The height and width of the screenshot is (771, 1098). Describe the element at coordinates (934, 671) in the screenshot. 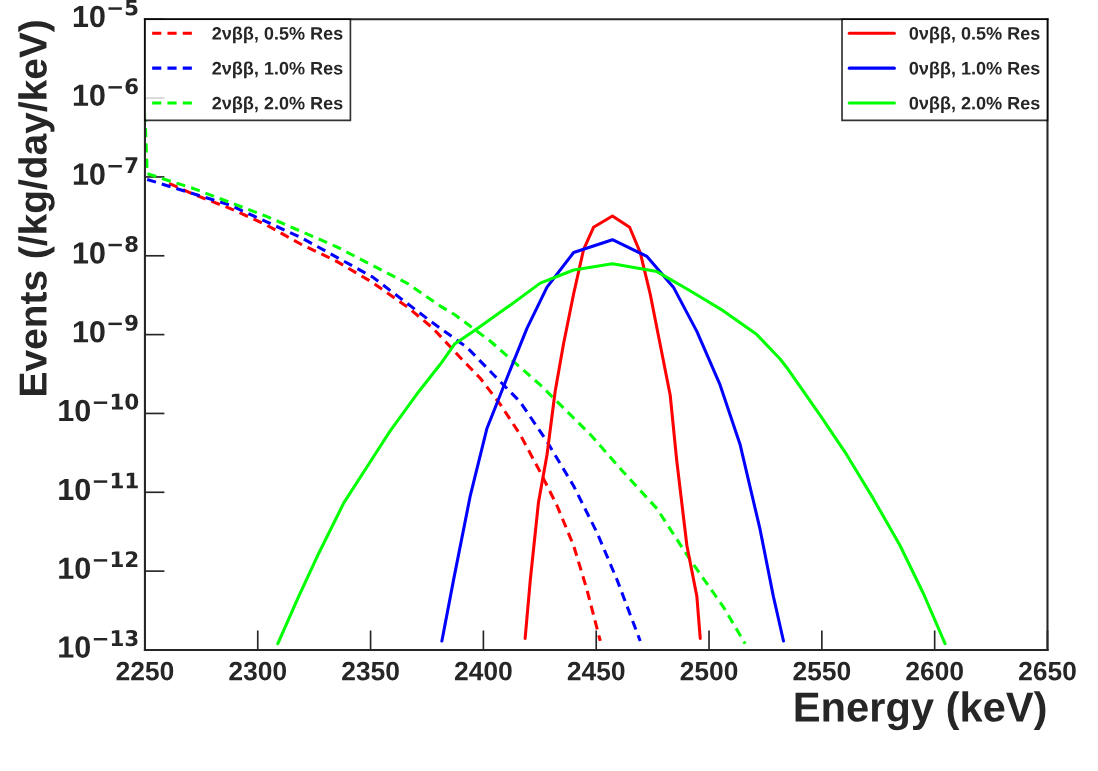

I see `x-tick-label: 2600` at that location.